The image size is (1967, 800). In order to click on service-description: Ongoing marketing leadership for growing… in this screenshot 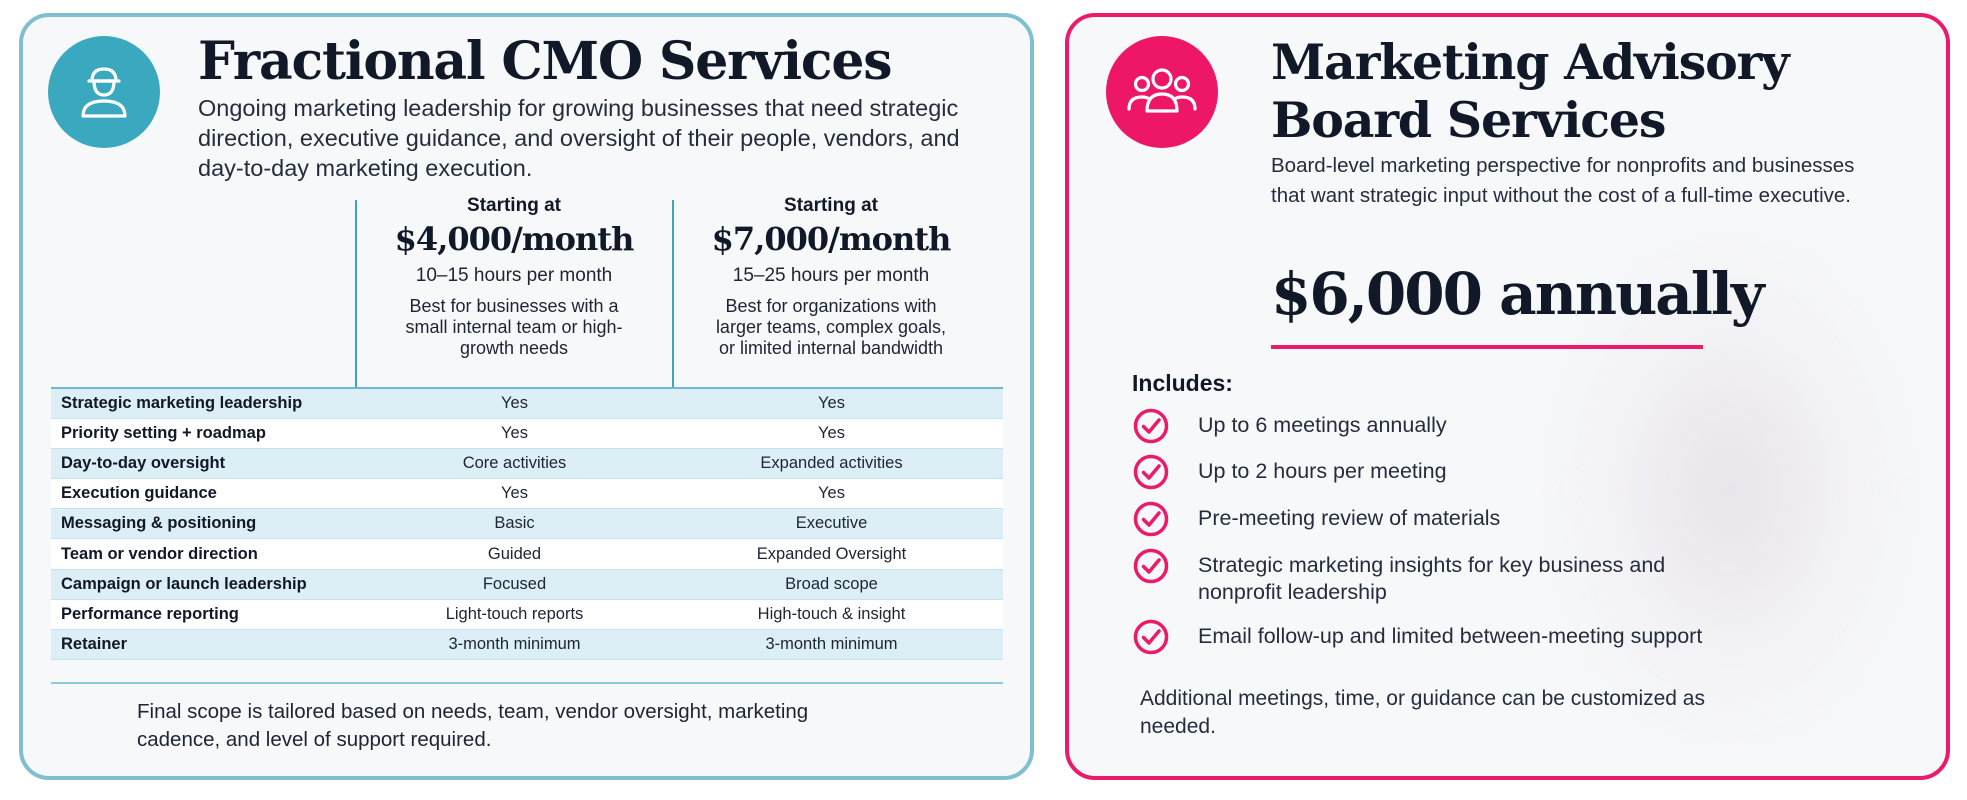, I will do `click(579, 138)`.